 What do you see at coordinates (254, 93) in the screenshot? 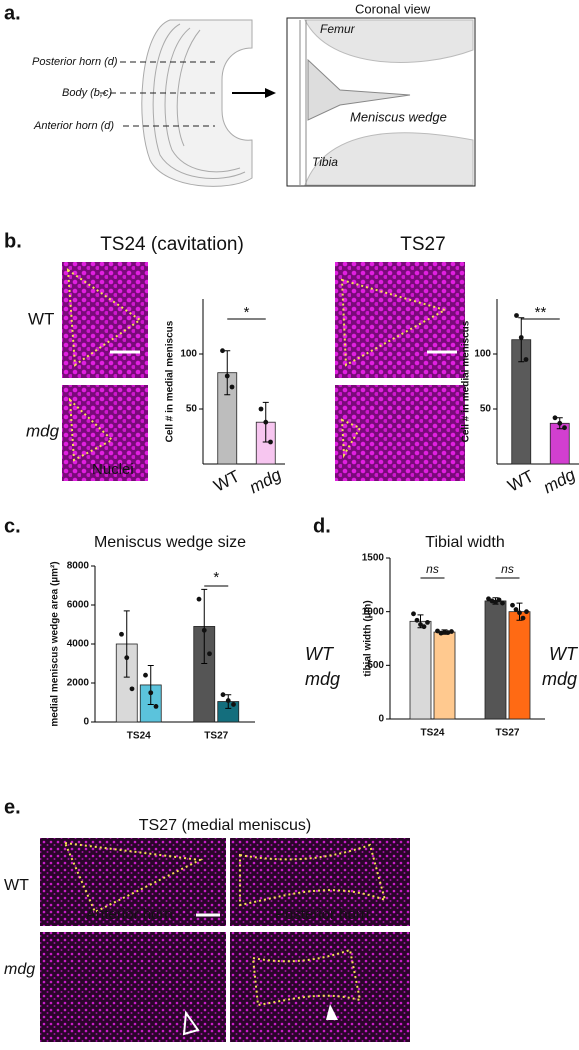
I see `arrow` at bounding box center [254, 93].